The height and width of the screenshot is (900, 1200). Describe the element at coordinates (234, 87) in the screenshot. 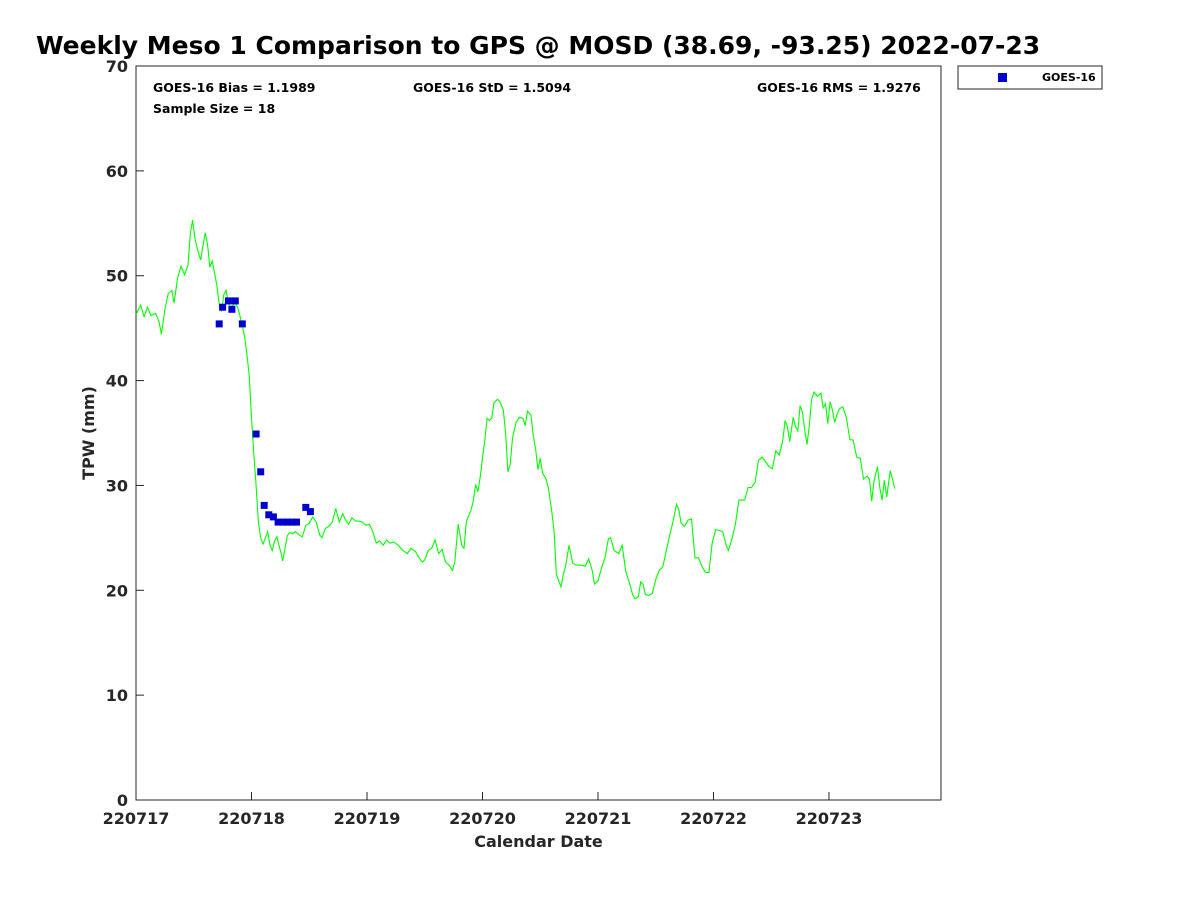

I see `bias-stat: GOES-16 Bias = 1.1989` at that location.